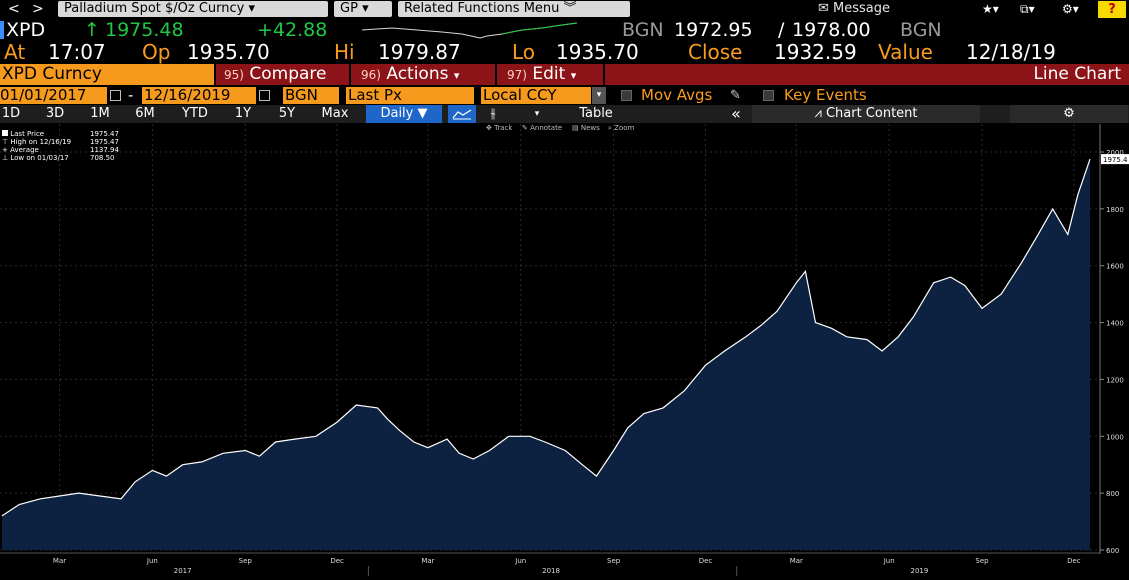 This screenshot has height=580, width=1129. What do you see at coordinates (195, 113) in the screenshot?
I see `range-ytd: YTD` at bounding box center [195, 113].